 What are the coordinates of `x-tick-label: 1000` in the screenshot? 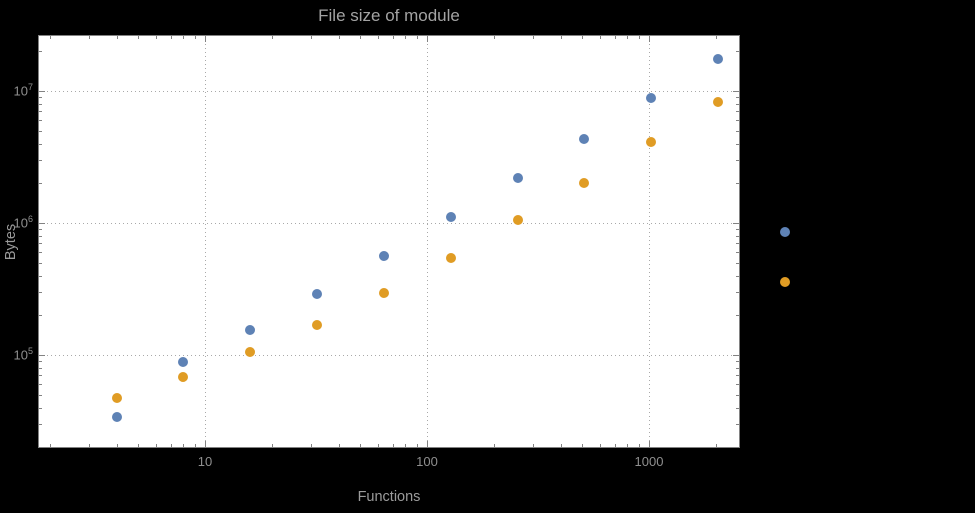 It's located at (649, 461).